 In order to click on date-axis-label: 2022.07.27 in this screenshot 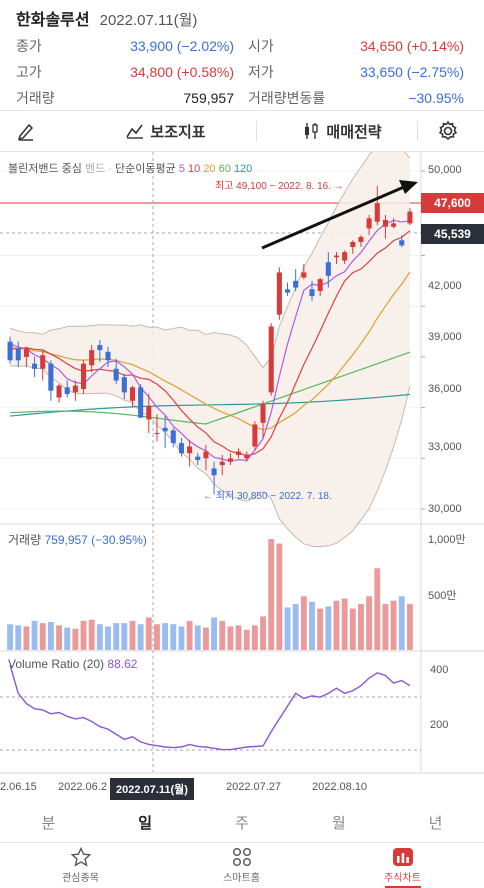, I will do `click(254, 787)`.